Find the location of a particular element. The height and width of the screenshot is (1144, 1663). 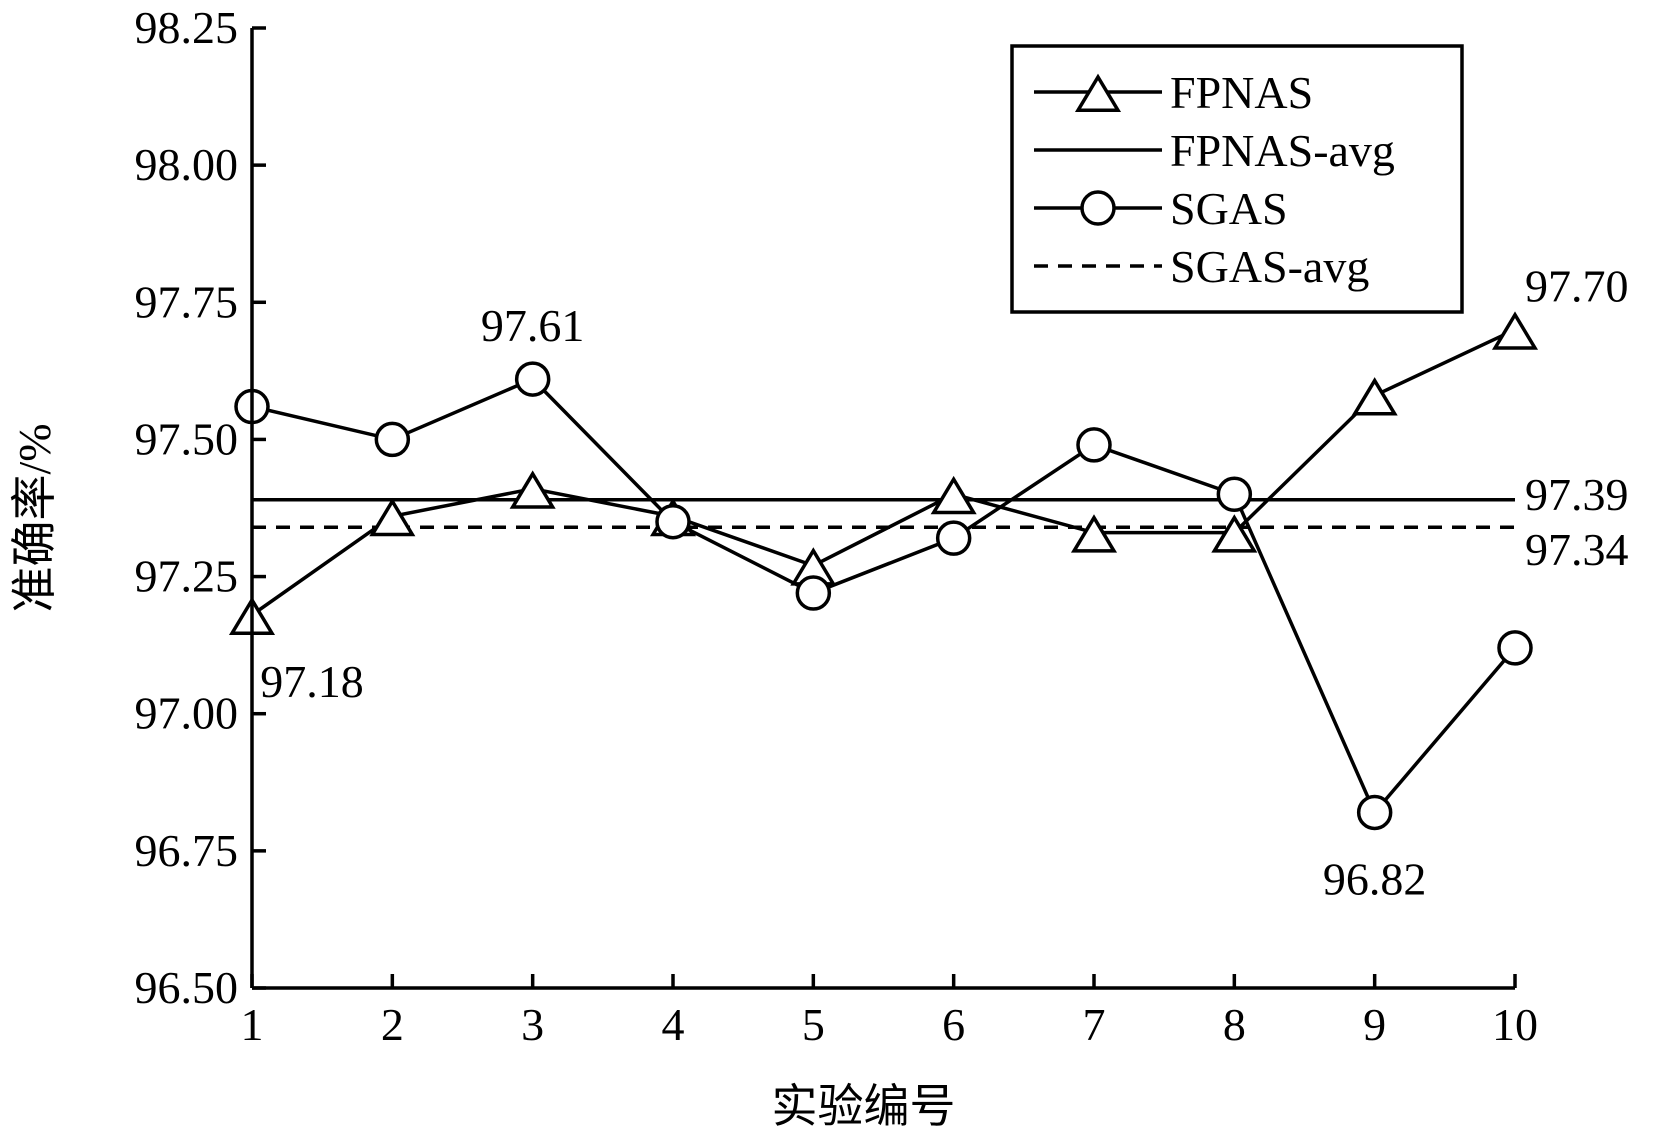

x-tick-label: 6 is located at coordinates (953, 1024).